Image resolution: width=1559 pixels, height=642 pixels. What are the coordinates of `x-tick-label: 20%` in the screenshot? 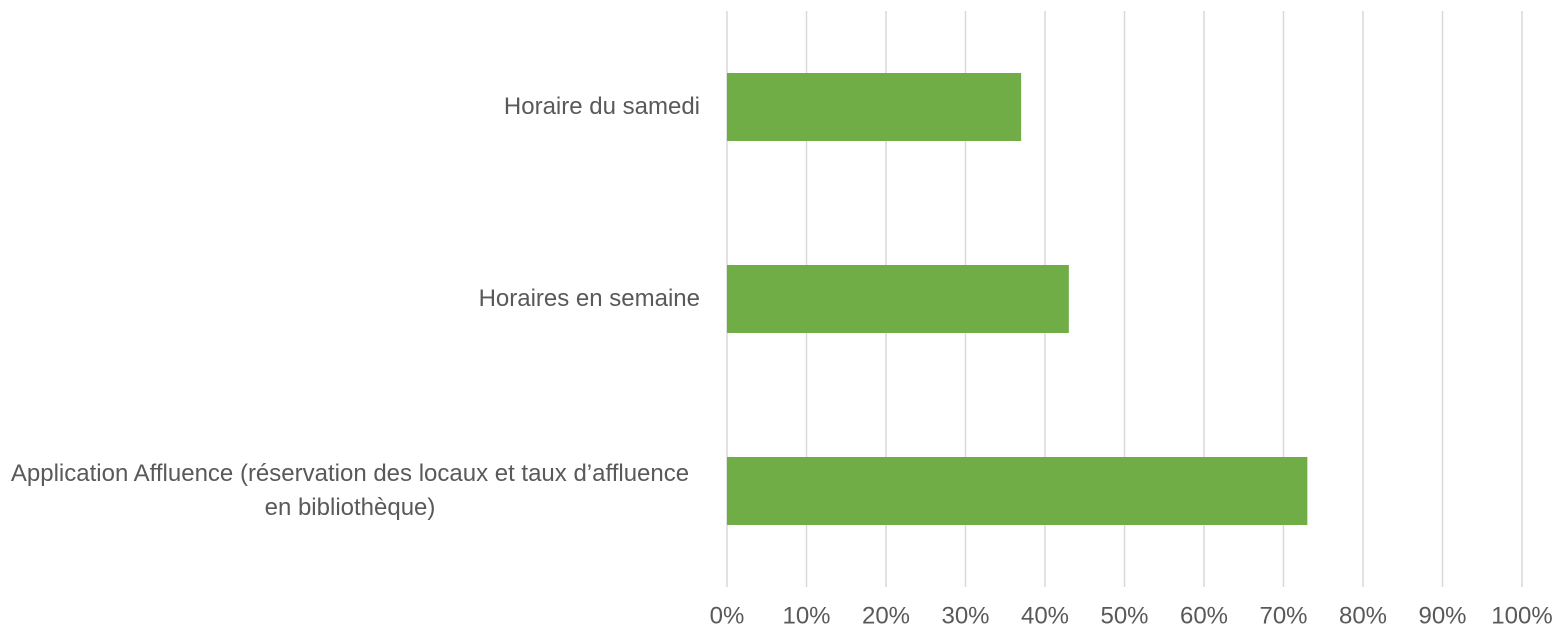 It's located at (886, 615).